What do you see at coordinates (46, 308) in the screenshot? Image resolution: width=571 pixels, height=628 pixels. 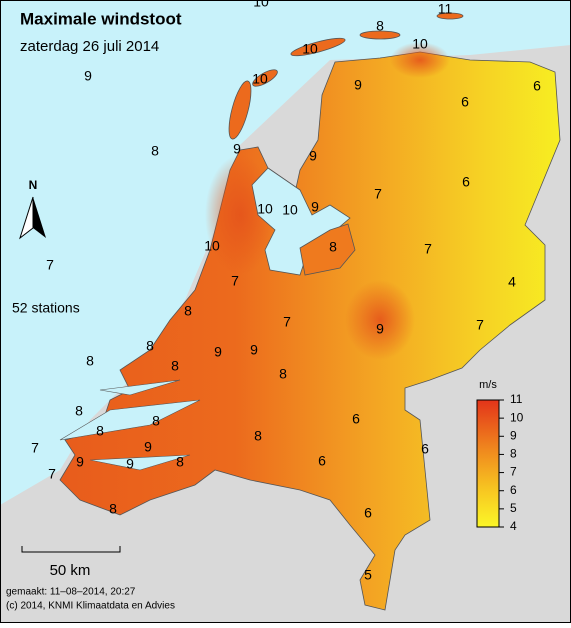 I see `station-count: 52 stations` at bounding box center [46, 308].